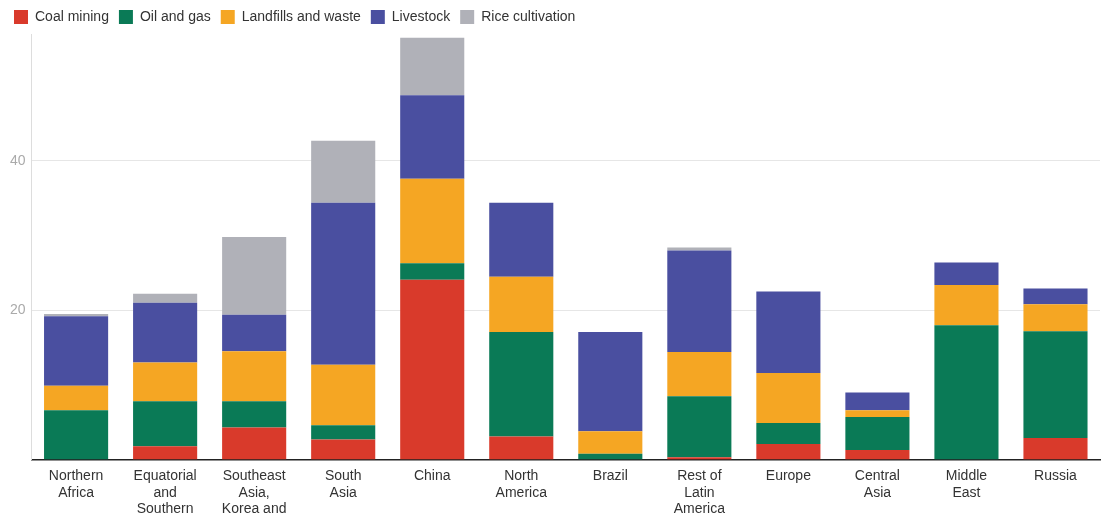  I want to click on x-tick-label: Northern Africa, so click(76, 483).